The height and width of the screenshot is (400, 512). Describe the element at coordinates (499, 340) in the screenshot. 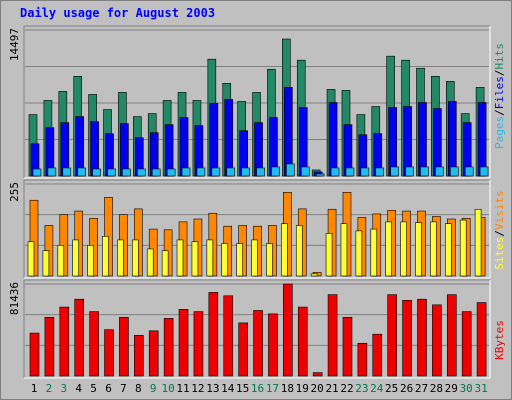

I see `legend-kbytes: KBytes` at that location.